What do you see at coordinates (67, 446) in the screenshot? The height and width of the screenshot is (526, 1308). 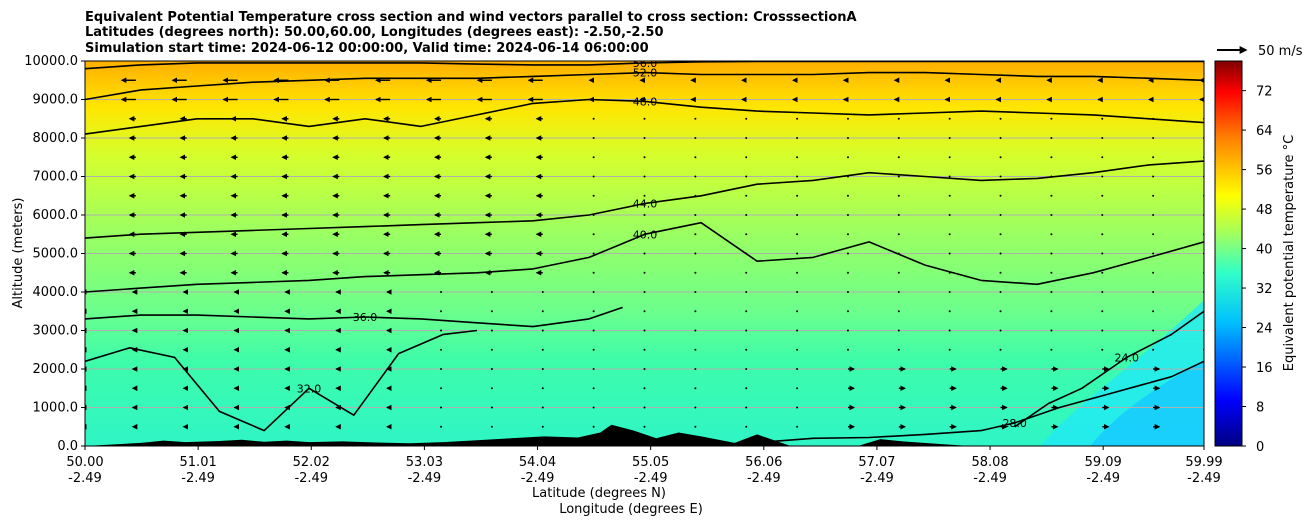 I see `y-tick-label: 0.0` at bounding box center [67, 446].